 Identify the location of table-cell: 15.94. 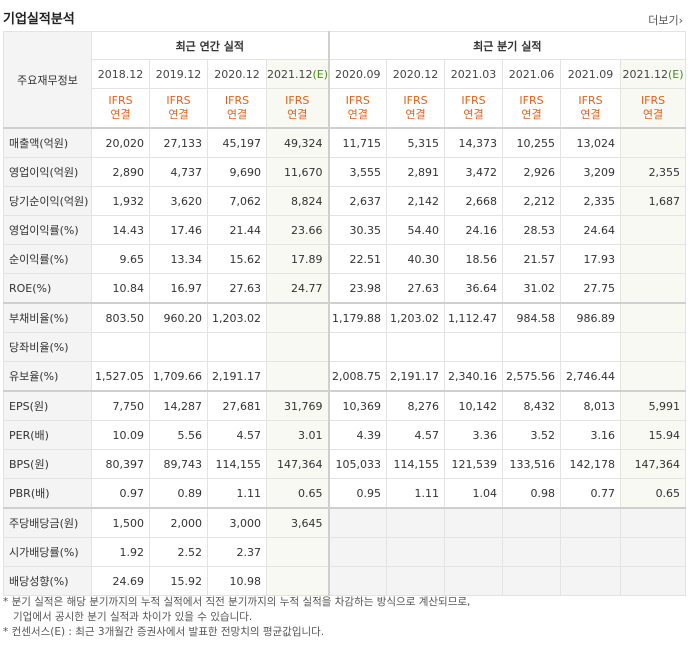
(653, 435).